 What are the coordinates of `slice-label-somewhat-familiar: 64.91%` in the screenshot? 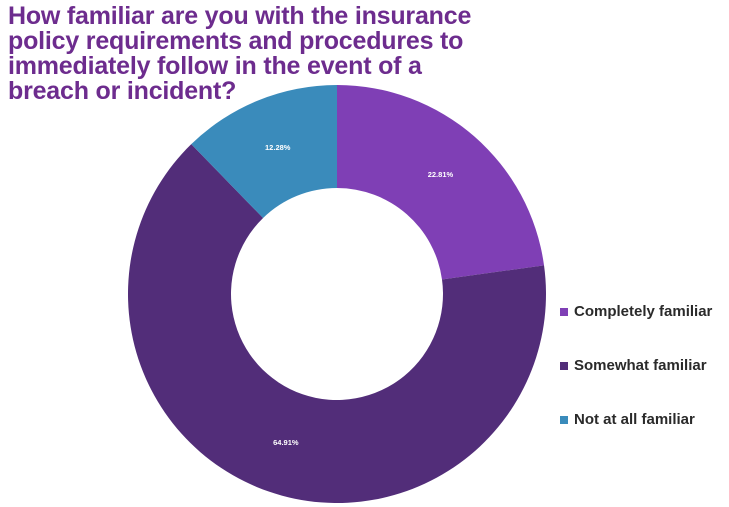 It's located at (286, 442).